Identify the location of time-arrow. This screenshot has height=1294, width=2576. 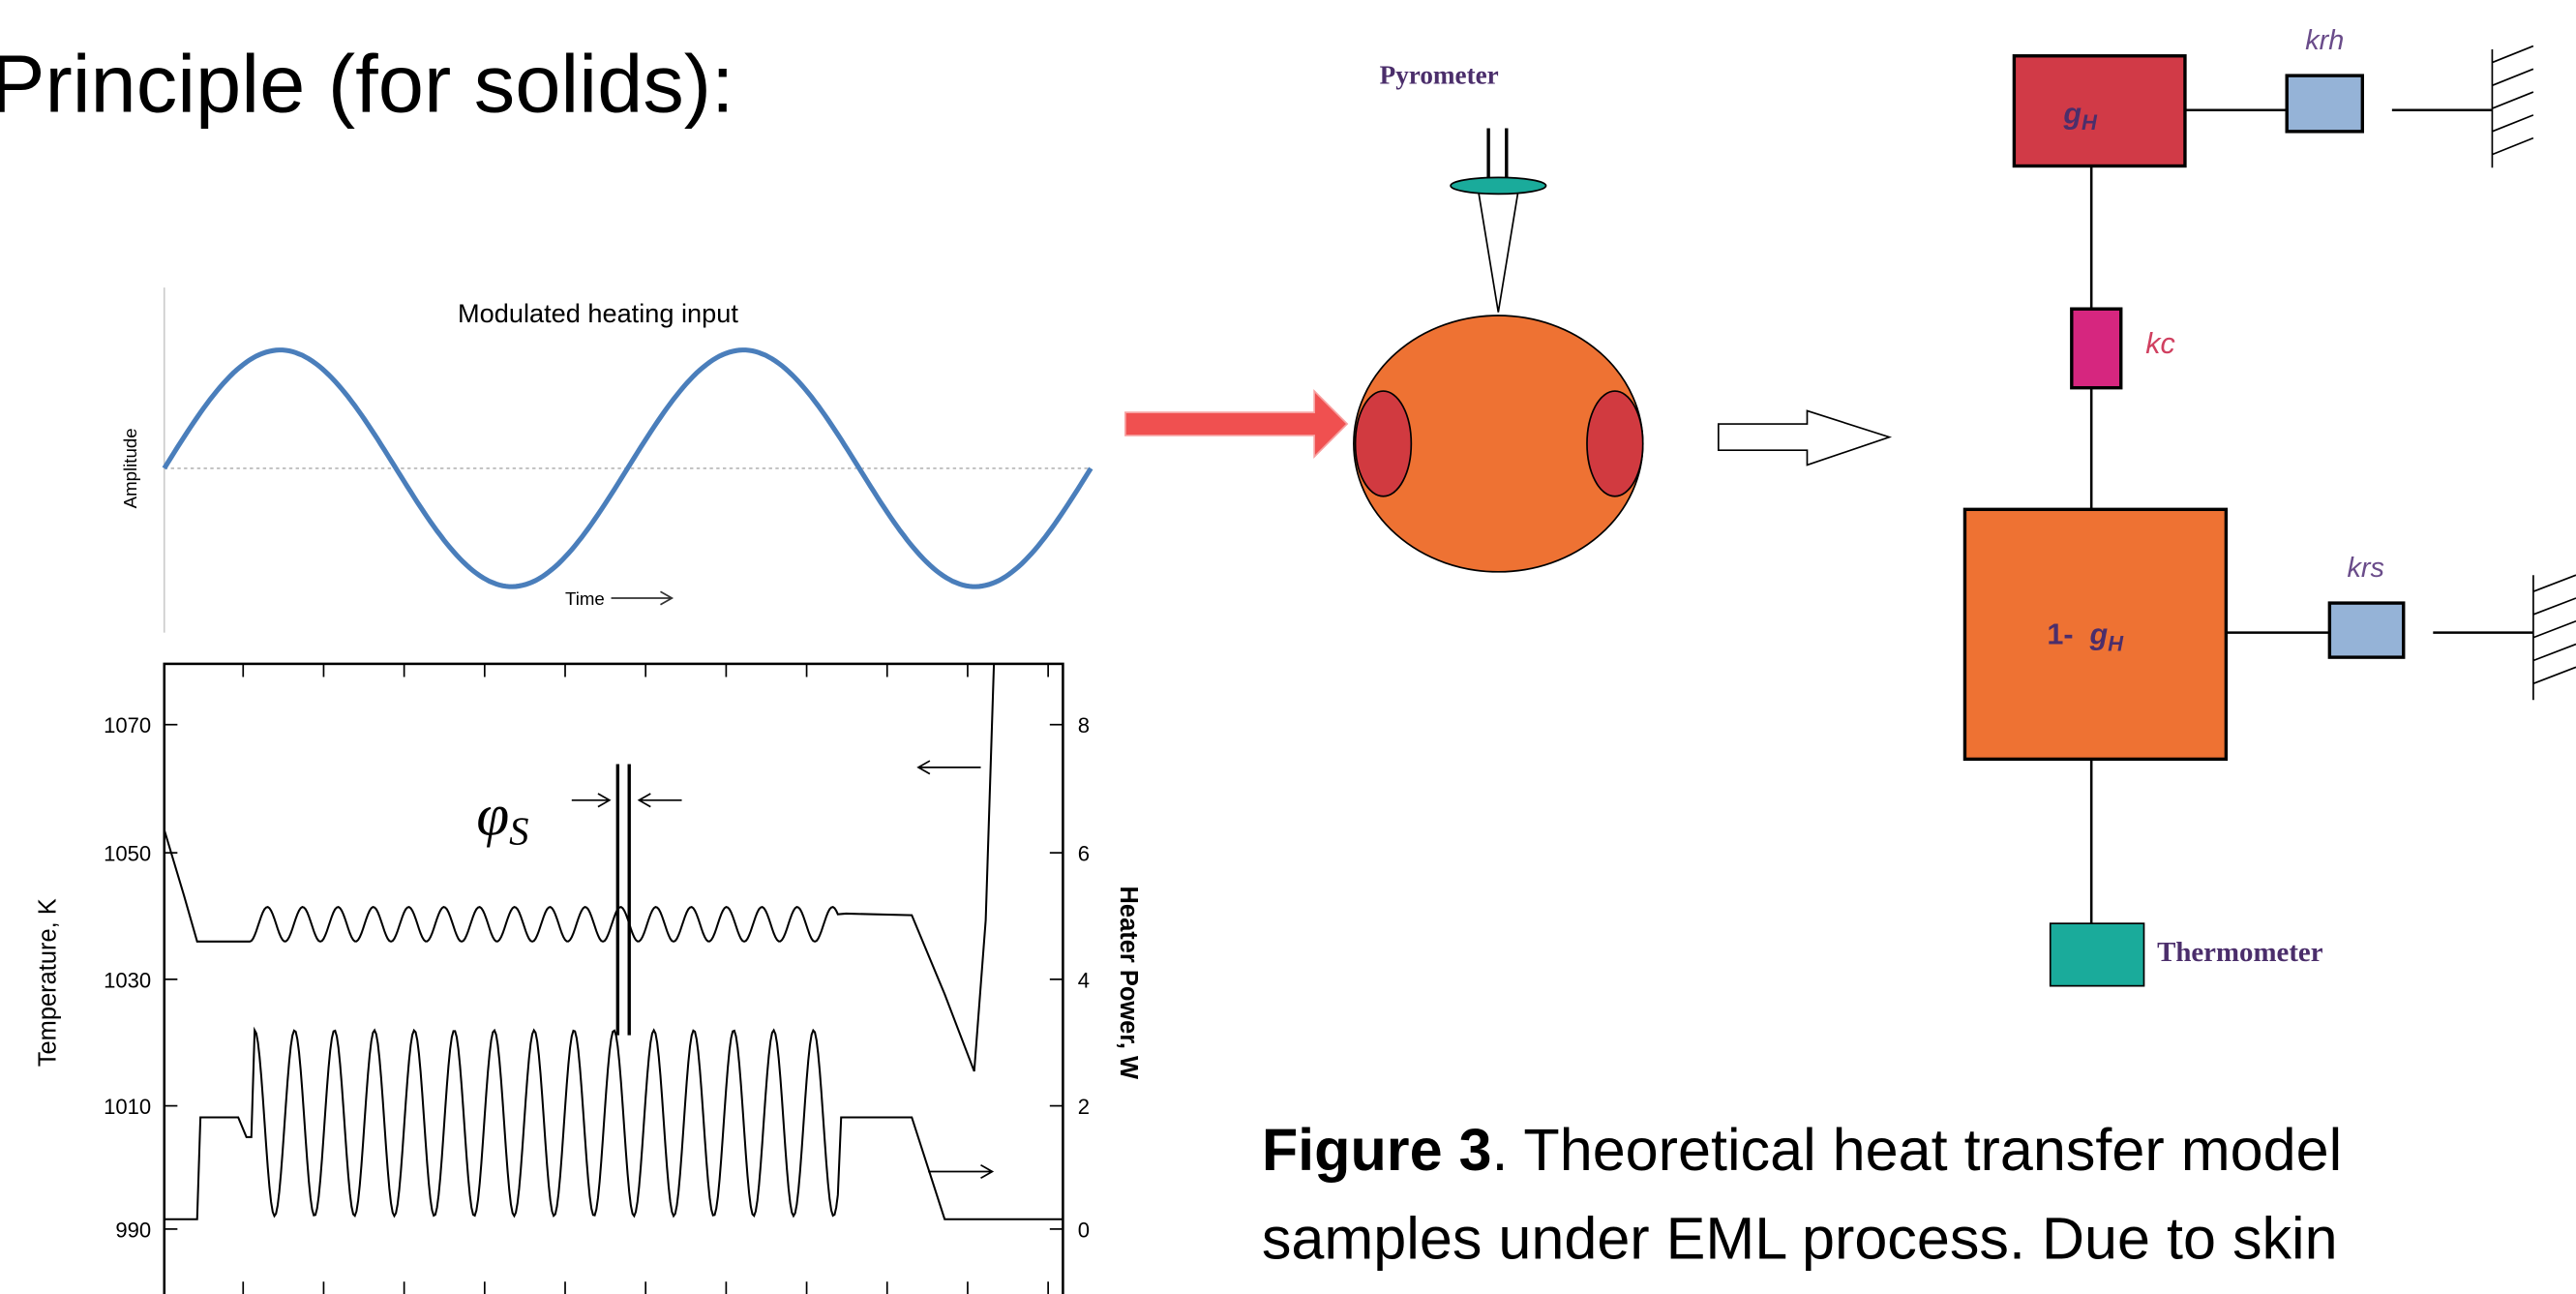
(642, 598).